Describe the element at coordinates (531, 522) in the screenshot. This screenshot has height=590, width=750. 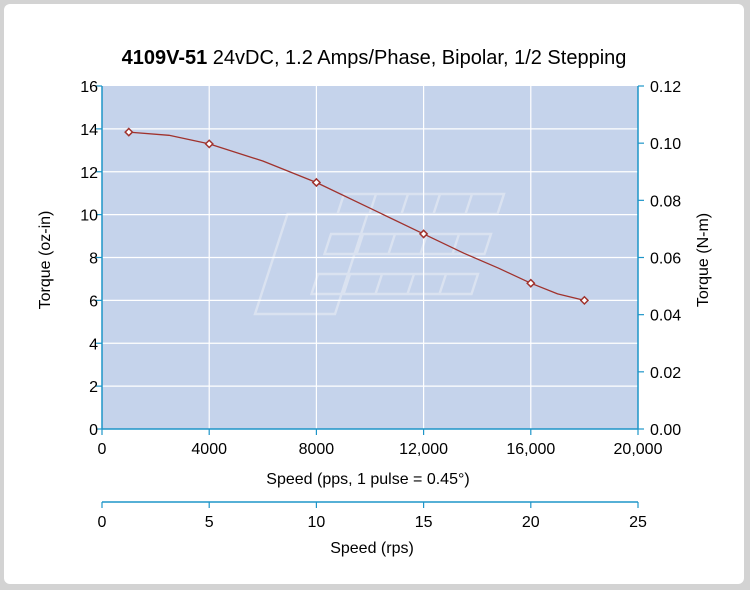
I see `x2-tick-label: 20` at that location.